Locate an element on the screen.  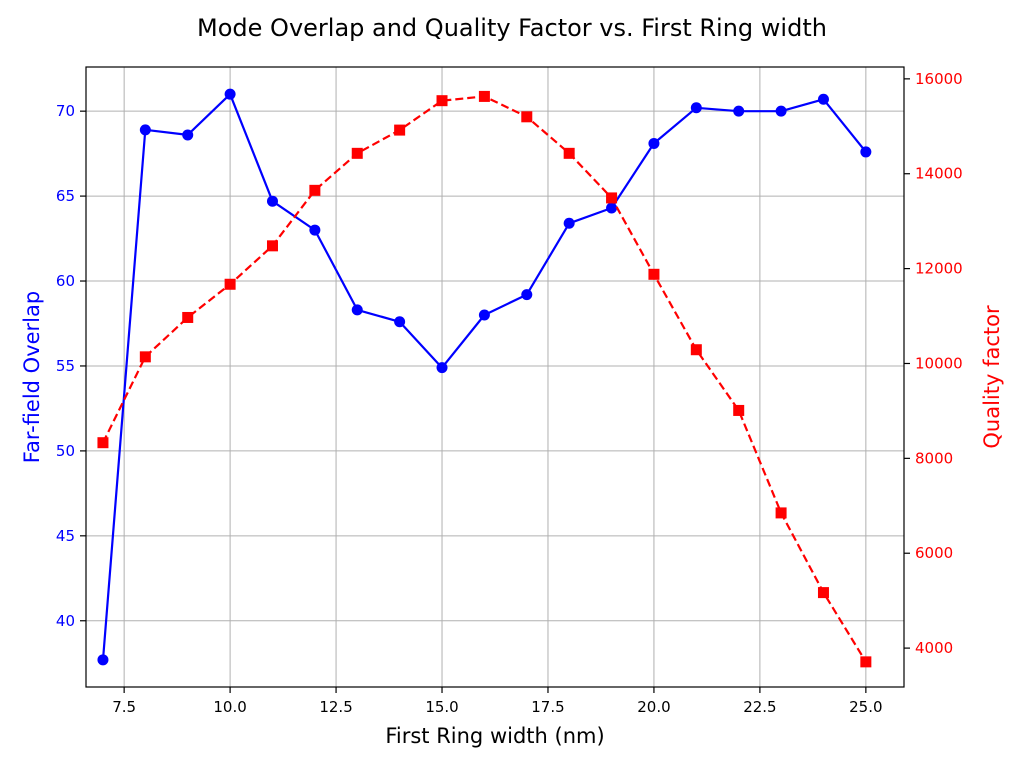
y-left-tick-label: 60 is located at coordinates (65, 281).